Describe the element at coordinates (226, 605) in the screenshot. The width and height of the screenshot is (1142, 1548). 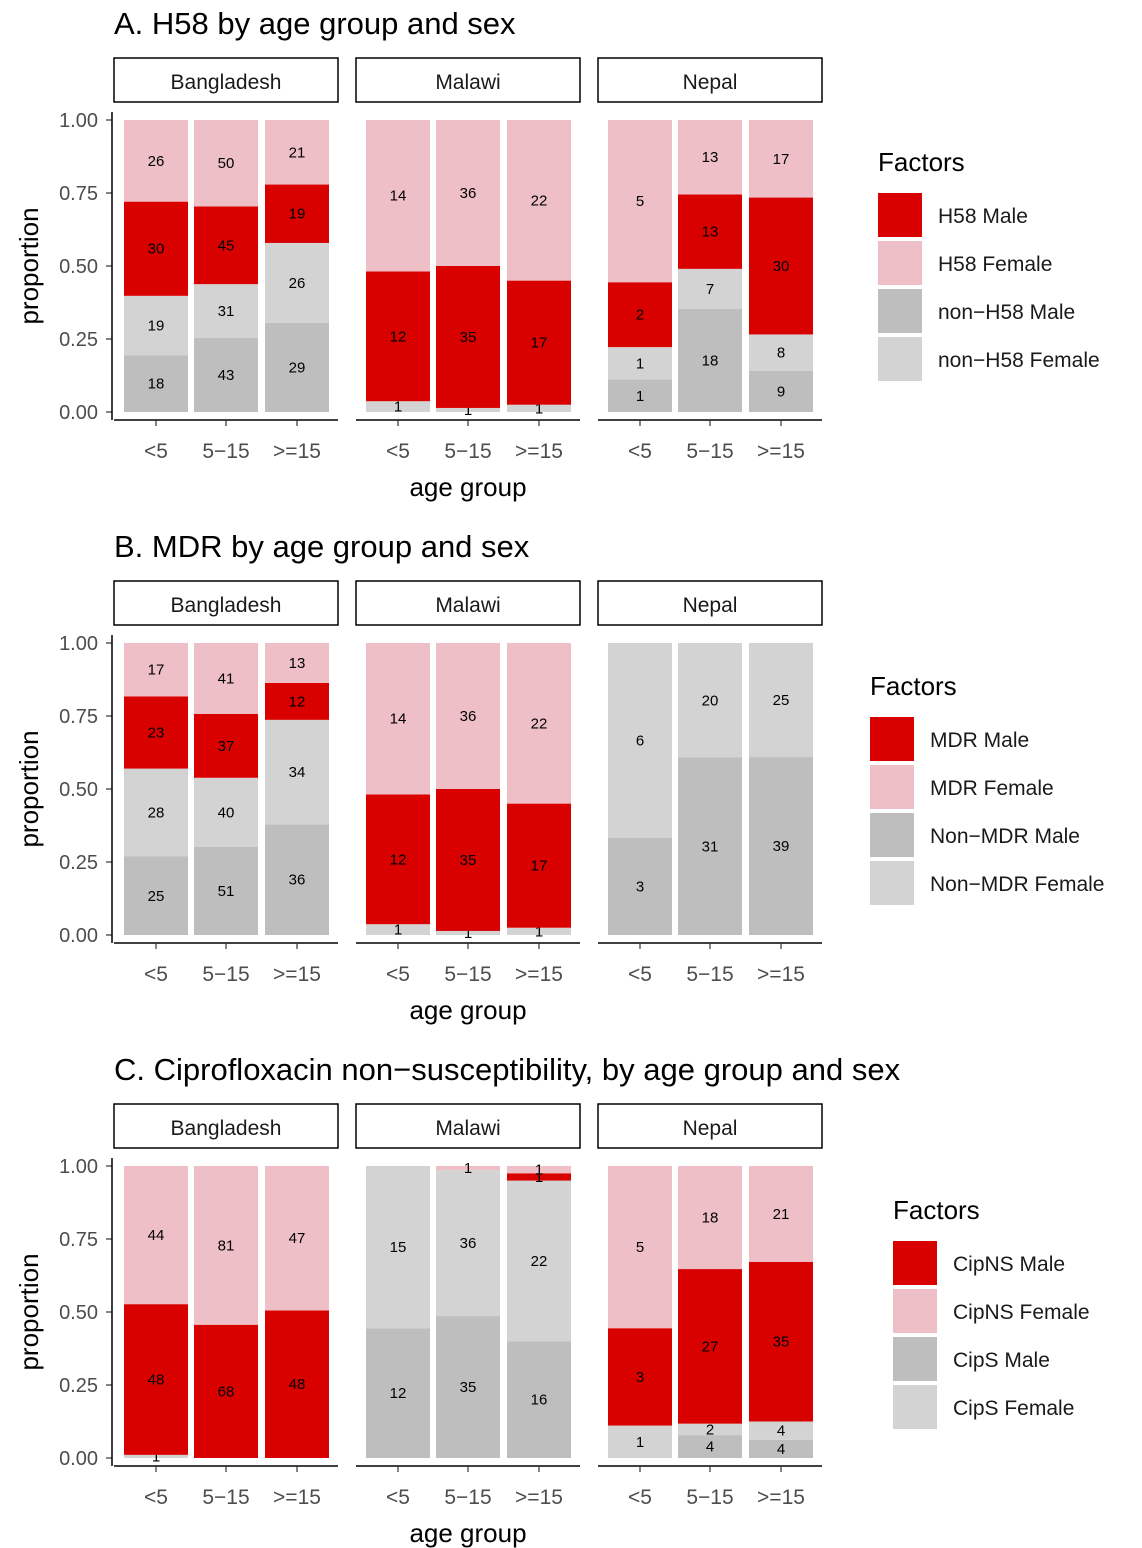
I see `facet-strip-label: Bangladesh` at that location.